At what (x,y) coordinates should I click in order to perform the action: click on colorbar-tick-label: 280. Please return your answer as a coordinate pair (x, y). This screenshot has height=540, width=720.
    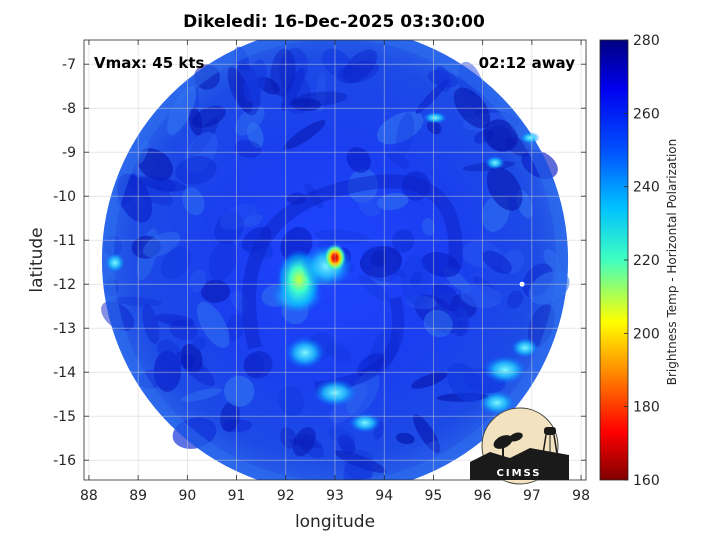
    Looking at the image, I should click on (646, 41).